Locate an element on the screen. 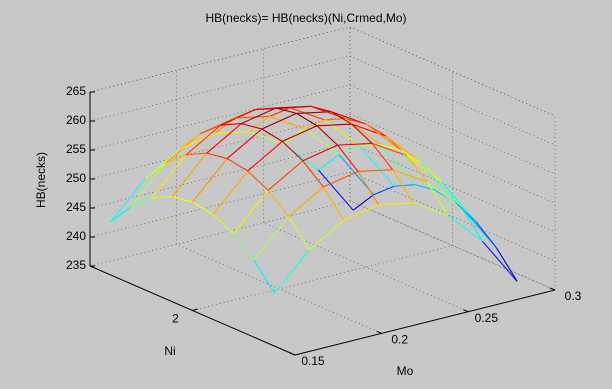 Image resolution: width=612 pixels, height=389 pixels. y-tick-label: 0.15 is located at coordinates (313, 361).